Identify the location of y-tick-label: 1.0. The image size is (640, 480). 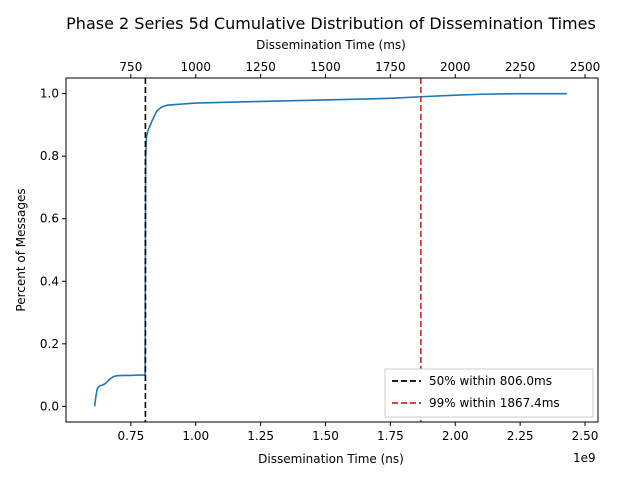
(49, 94).